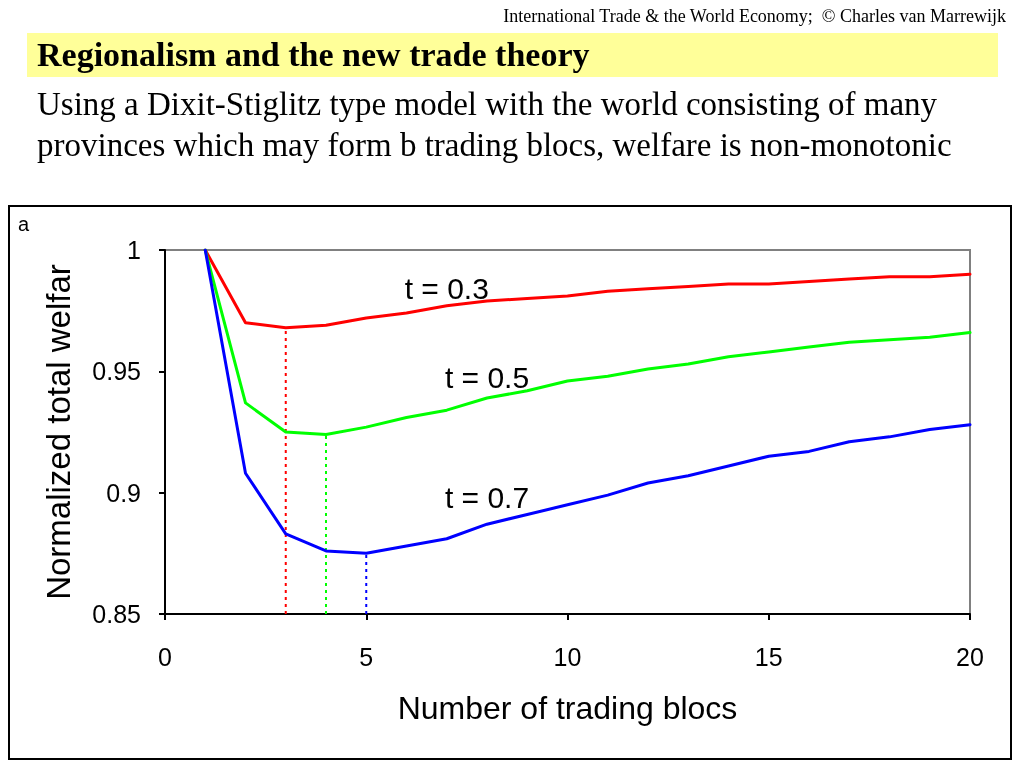 The image size is (1024, 768). What do you see at coordinates (24, 224) in the screenshot?
I see `text: a` at bounding box center [24, 224].